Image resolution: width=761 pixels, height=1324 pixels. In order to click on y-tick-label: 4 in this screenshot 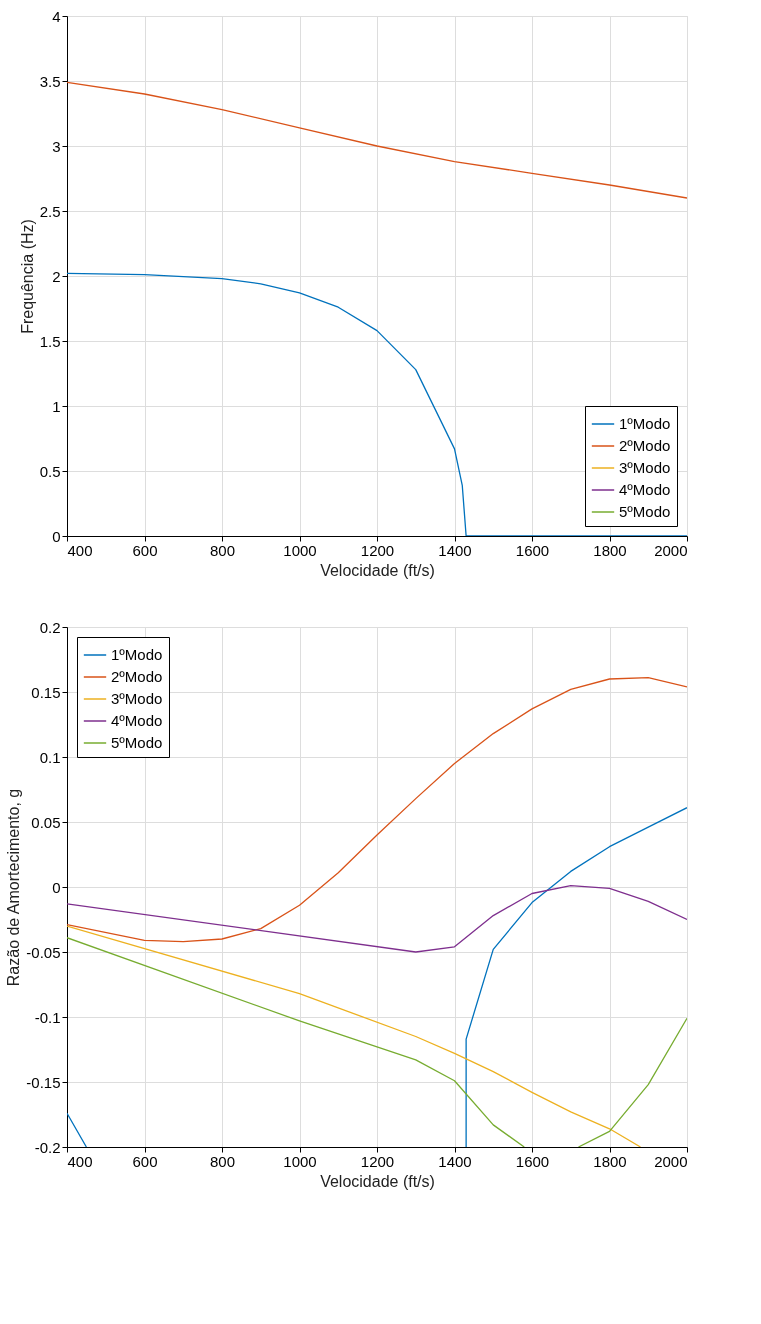, I will do `click(56, 16)`.